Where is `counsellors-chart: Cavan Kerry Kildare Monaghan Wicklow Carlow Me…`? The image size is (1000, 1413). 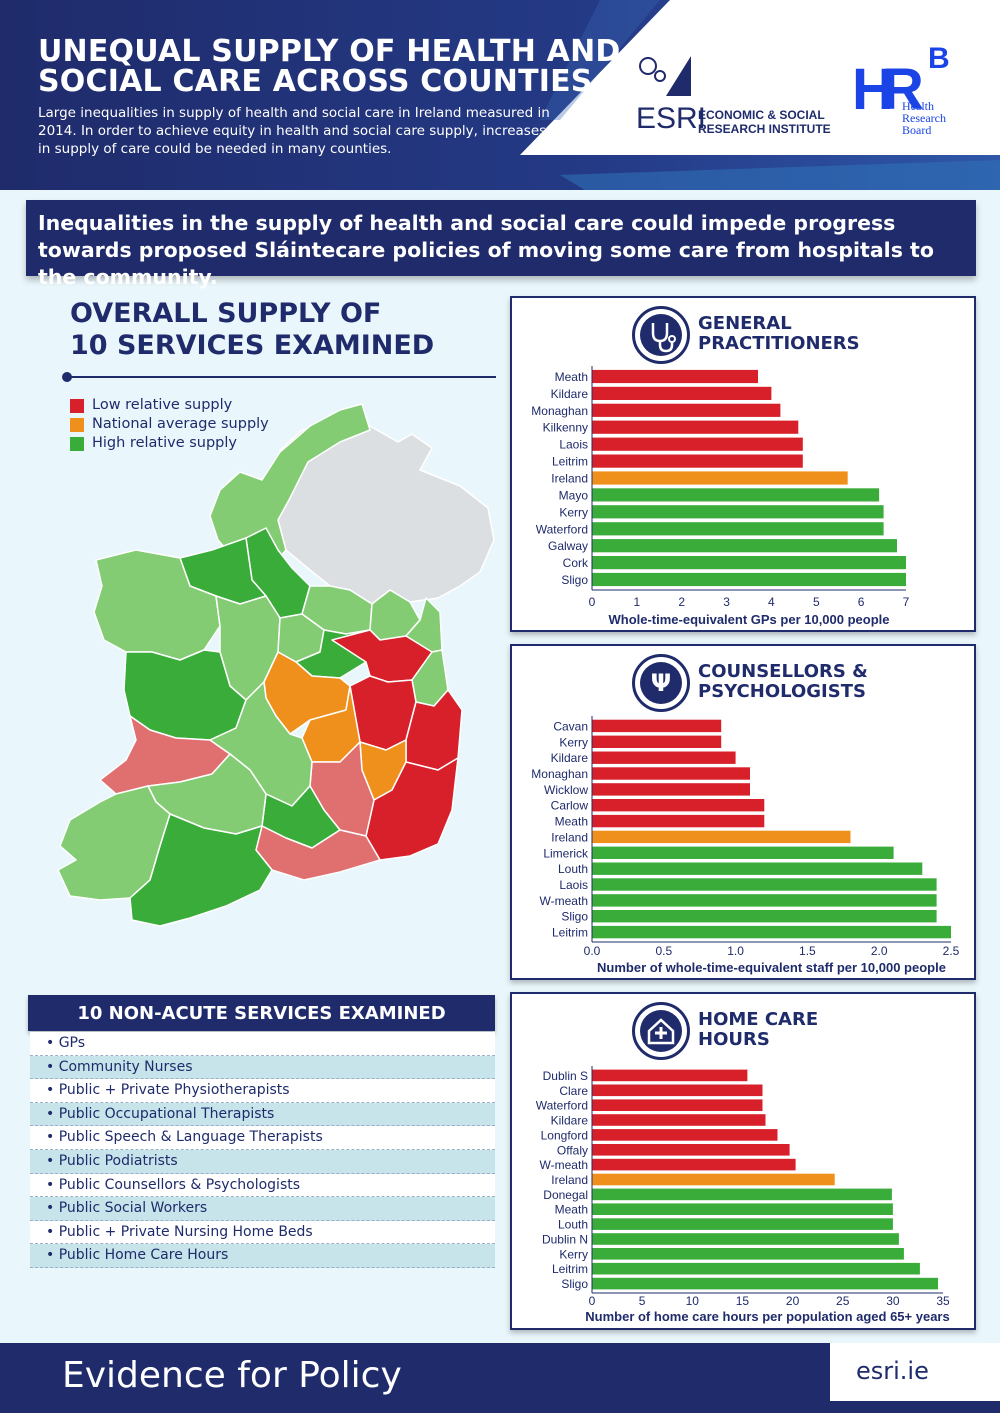
counsellors-chart: Cavan Kerry Kildare Monaghan Wicklow Carlow Me… is located at coordinates (745, 845).